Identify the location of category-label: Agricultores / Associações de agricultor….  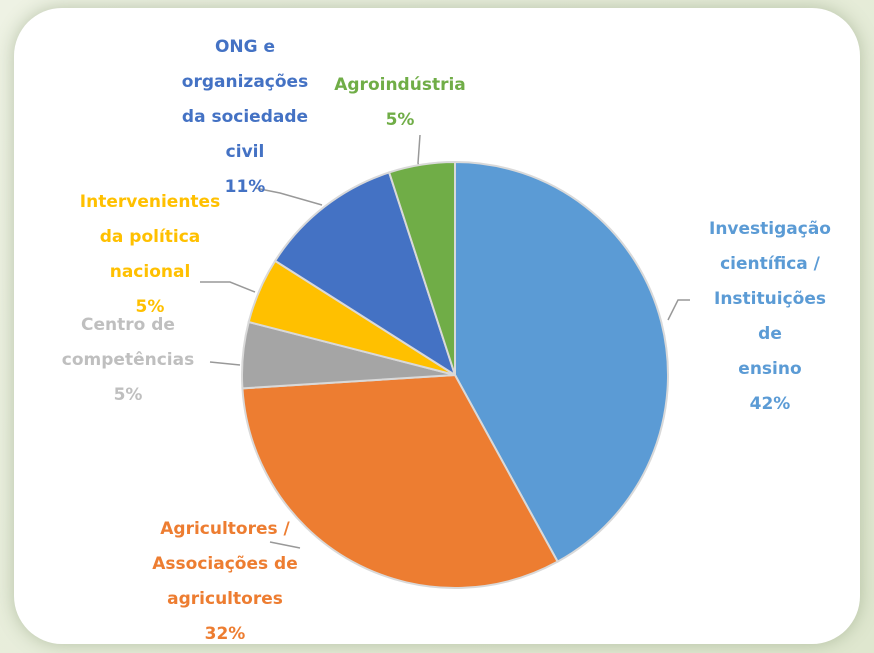
(225, 564).